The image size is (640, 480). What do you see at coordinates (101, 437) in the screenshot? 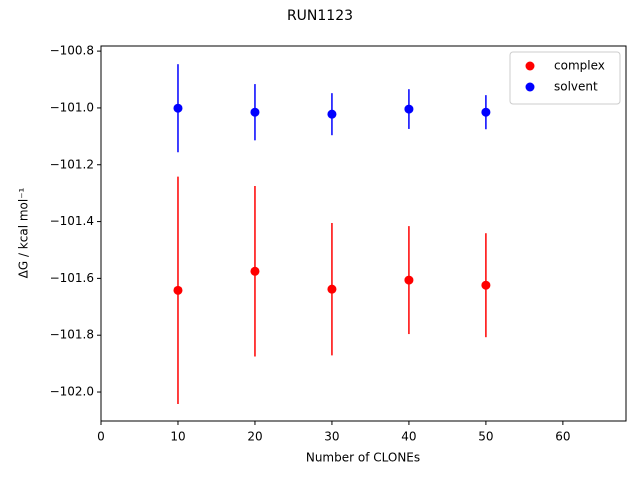
I see `x-tick-label: 0` at bounding box center [101, 437].